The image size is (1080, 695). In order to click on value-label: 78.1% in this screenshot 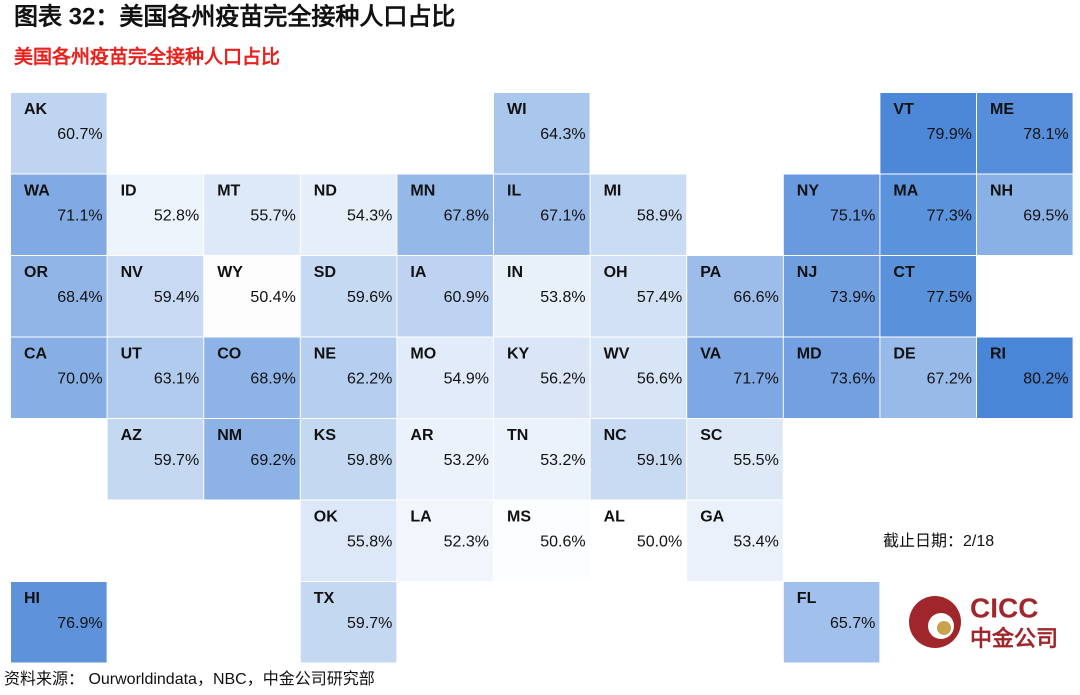, I will do `click(1045, 134)`.